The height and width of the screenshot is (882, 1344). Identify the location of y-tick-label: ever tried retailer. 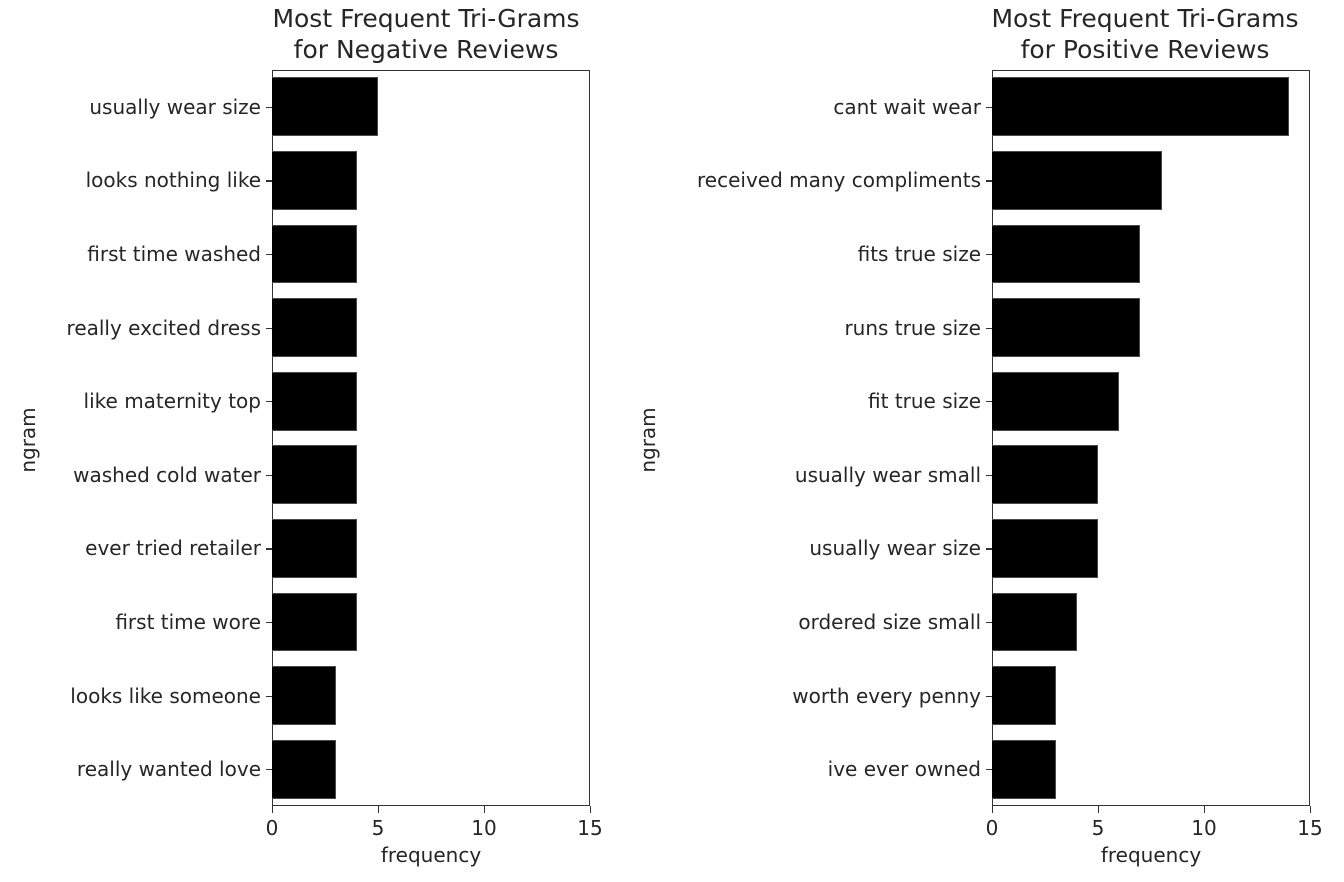
(173, 548).